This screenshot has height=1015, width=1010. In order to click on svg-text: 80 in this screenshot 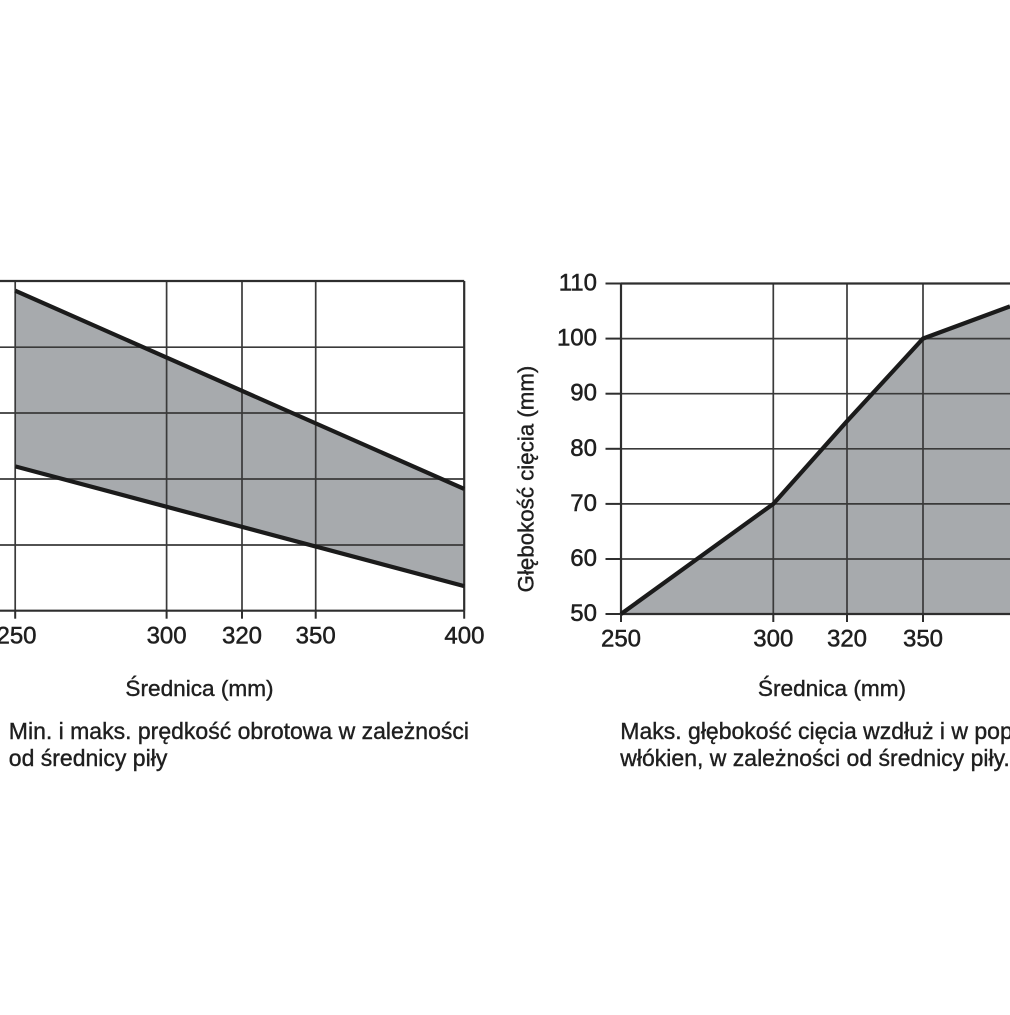, I will do `click(583, 448)`.